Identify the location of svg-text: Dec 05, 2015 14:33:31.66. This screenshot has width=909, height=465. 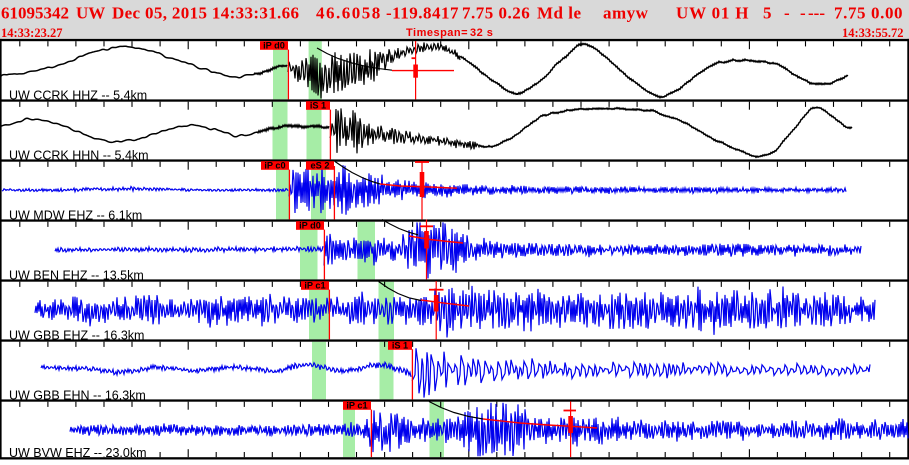
(205, 13).